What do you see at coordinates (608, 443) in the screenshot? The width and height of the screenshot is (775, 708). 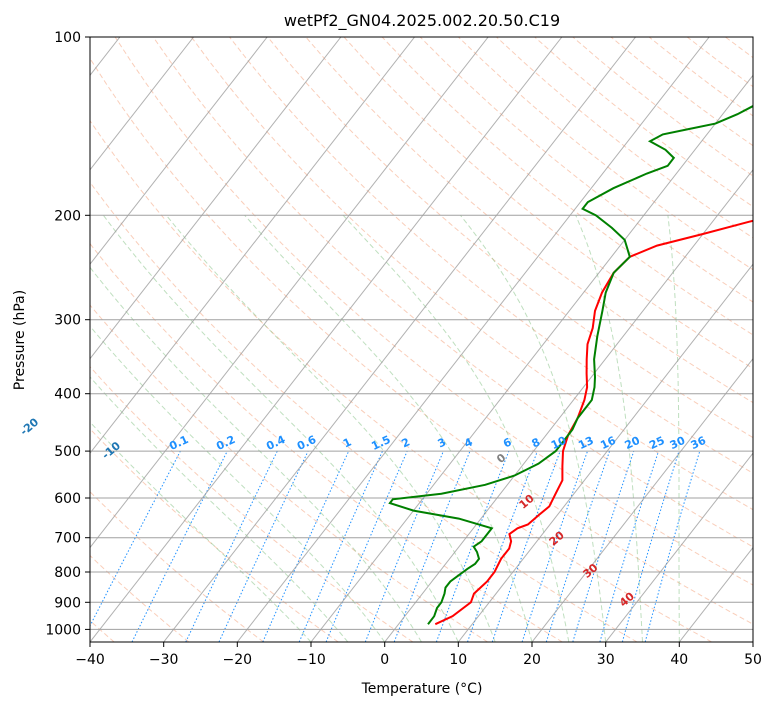 I see `mixing-ratio-label: 16` at bounding box center [608, 443].